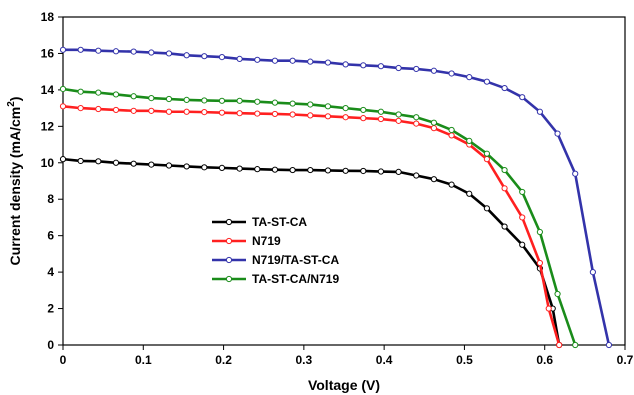  I want to click on y-tick-label: 10, so click(48, 163).